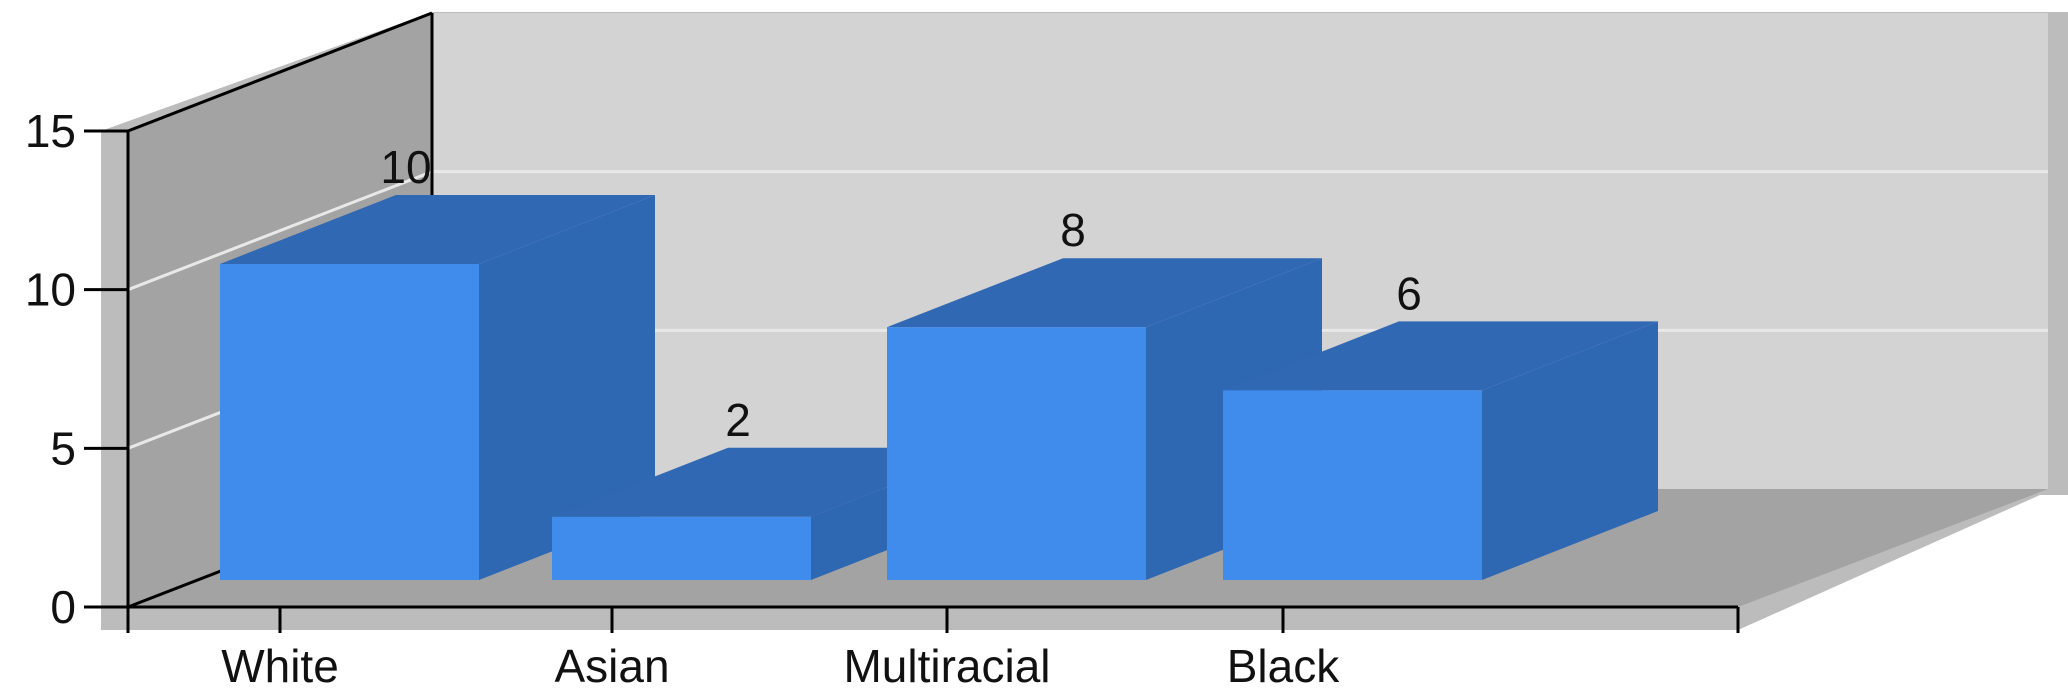 This screenshot has height=690, width=2068. Describe the element at coordinates (405, 167) in the screenshot. I see `data-label-0: 10` at that location.